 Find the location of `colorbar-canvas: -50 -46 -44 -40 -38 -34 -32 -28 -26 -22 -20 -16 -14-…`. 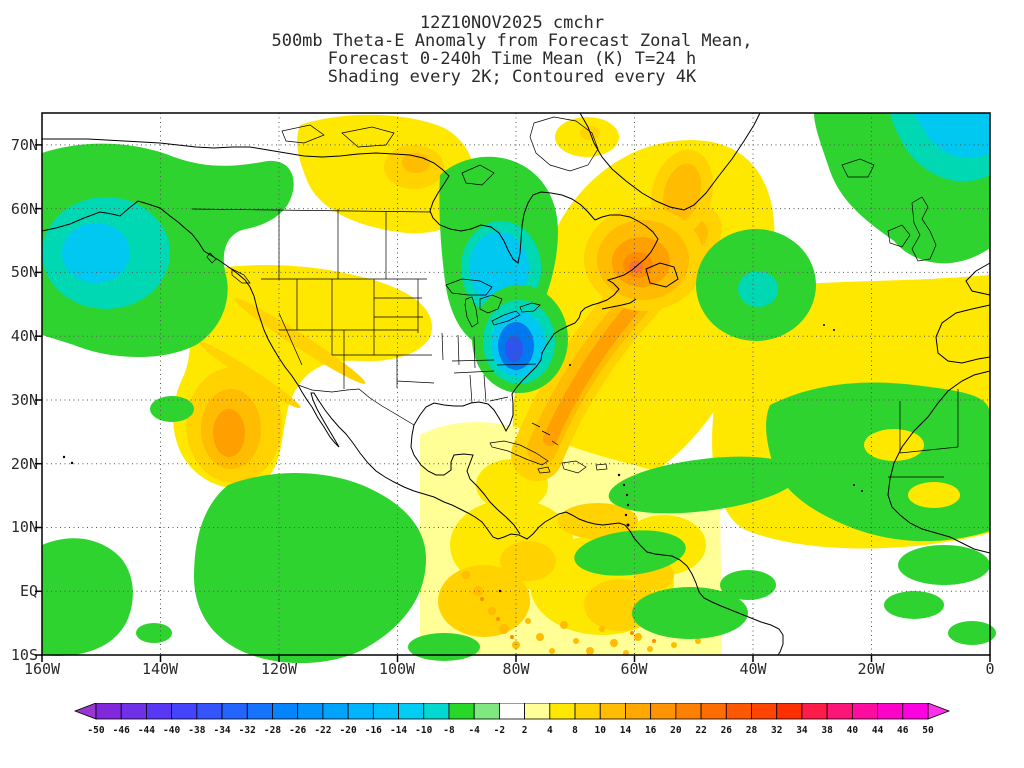

colorbar-canvas: -50 -46 -44 -40 -38 -34 -32 -28 -26 -22 -20 -16 -14-… is located at coordinates (512, 719).